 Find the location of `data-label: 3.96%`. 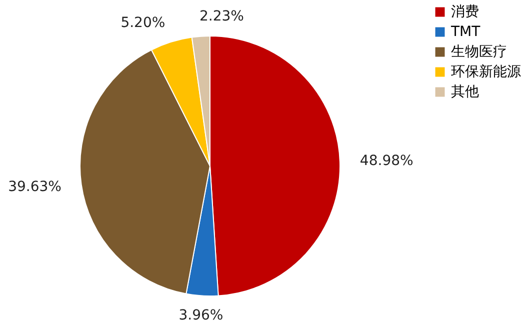

data-label: 3.96% is located at coordinates (201, 316).